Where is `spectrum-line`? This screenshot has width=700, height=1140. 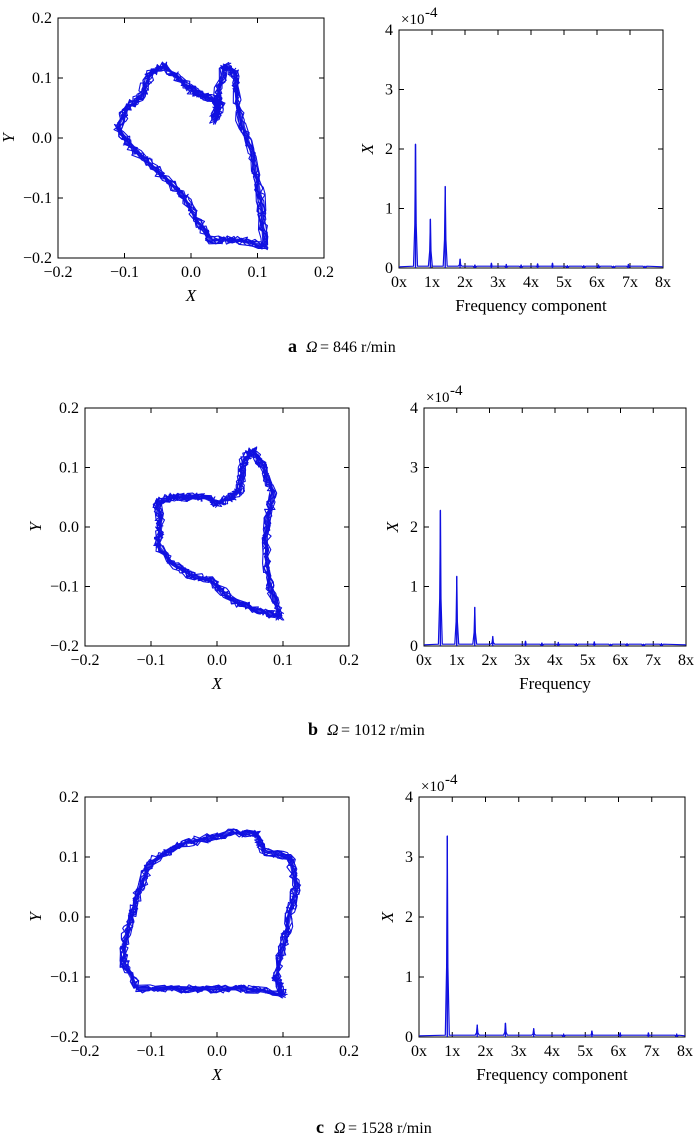
spectrum-line is located at coordinates (555, 577).